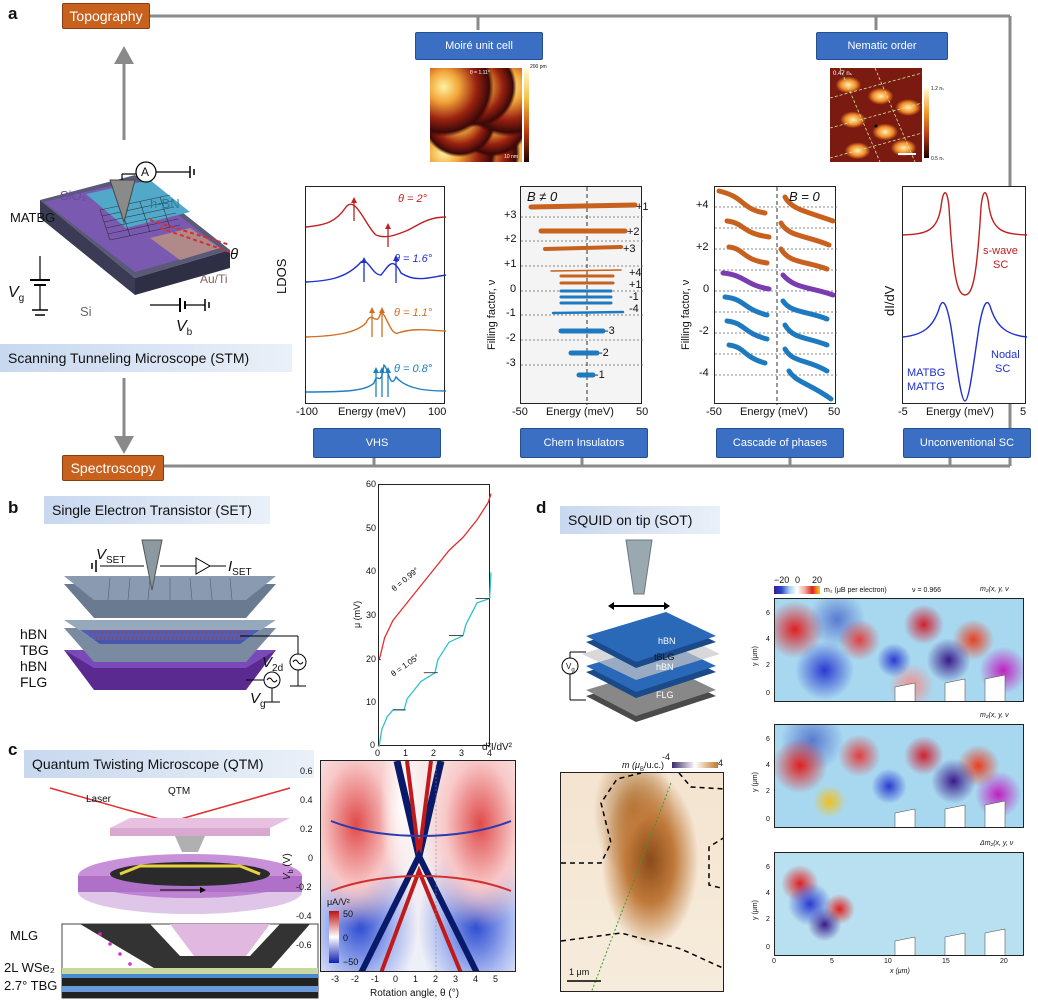 Image resolution: width=1038 pixels, height=1003 pixels. What do you see at coordinates (306, 771) in the screenshot?
I see `qtm-ytick-1: 0.6` at bounding box center [306, 771].